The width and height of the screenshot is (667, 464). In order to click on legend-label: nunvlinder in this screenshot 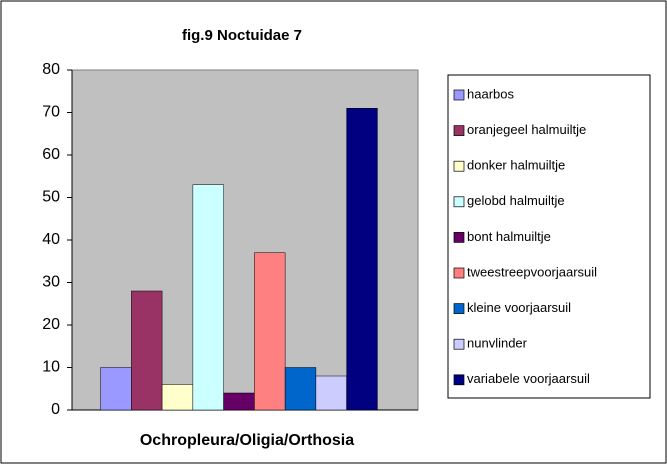, I will do `click(497, 343)`.